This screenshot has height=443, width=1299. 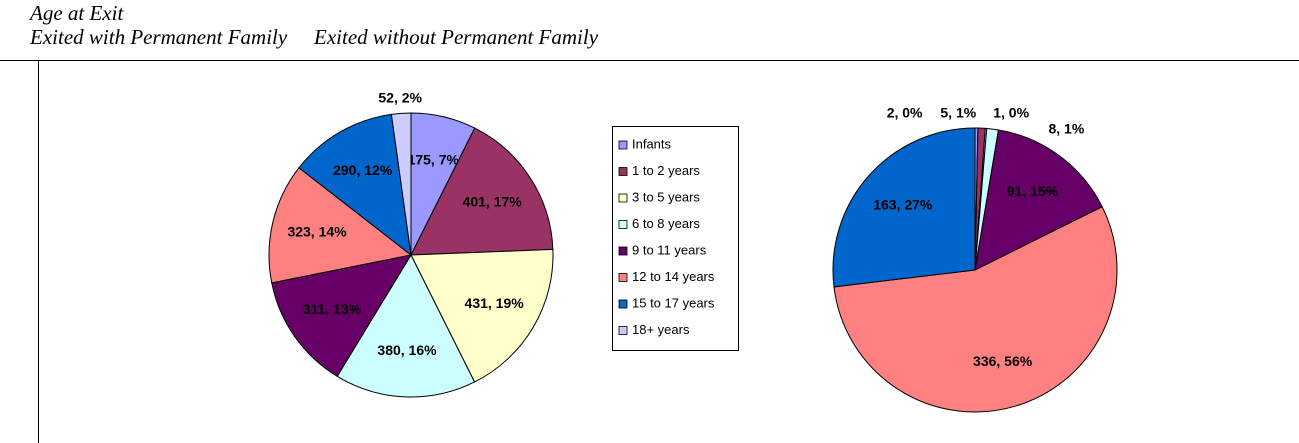 What do you see at coordinates (905, 113) in the screenshot?
I see `data-label: 2, 0%` at bounding box center [905, 113].